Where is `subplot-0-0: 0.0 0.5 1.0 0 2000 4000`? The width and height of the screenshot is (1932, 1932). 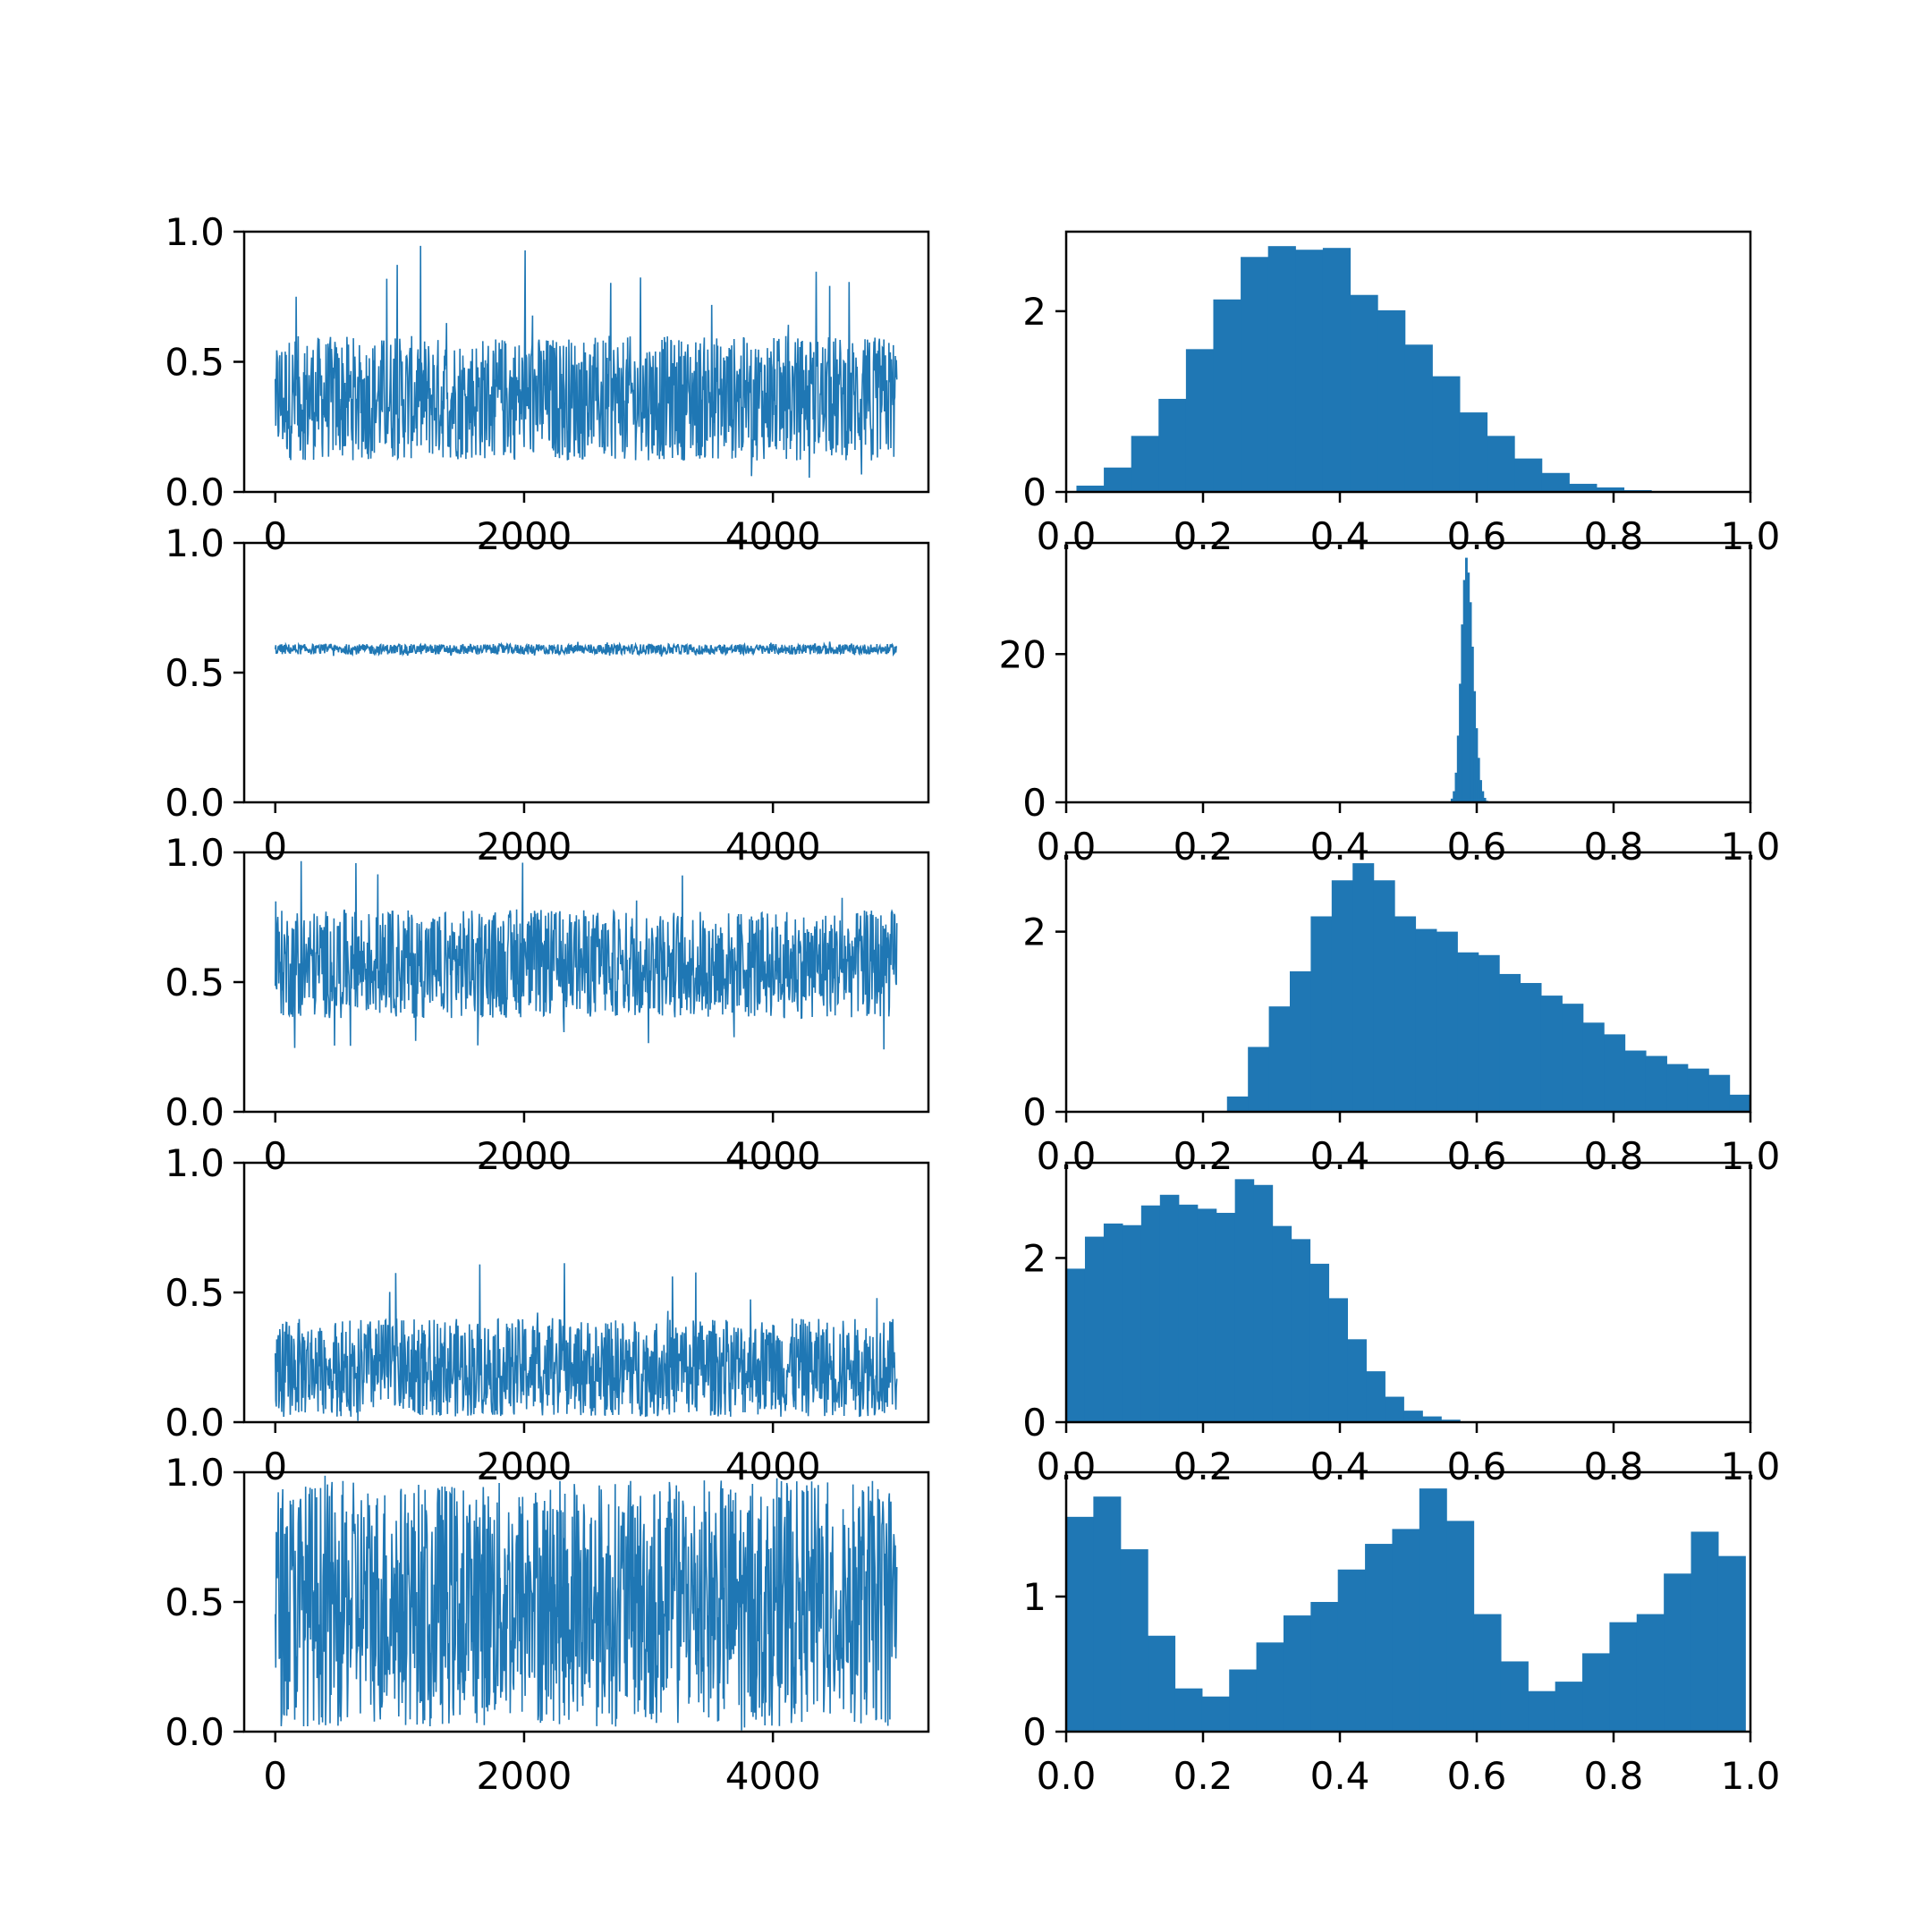
subplot-0-0: 0.0 0.5 1.0 0 2000 4000 is located at coordinates (547, 384).